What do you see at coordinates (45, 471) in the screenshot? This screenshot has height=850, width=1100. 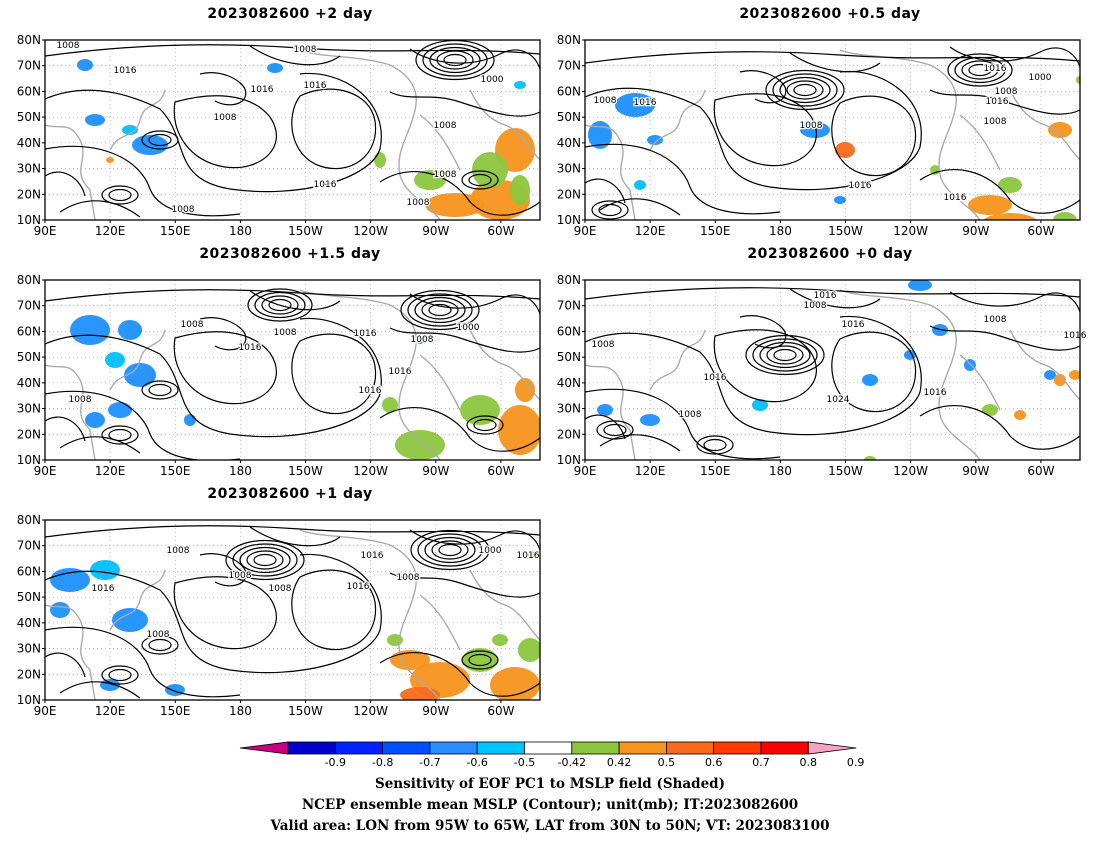 I see `lon-tick-label: 90E` at bounding box center [45, 471].